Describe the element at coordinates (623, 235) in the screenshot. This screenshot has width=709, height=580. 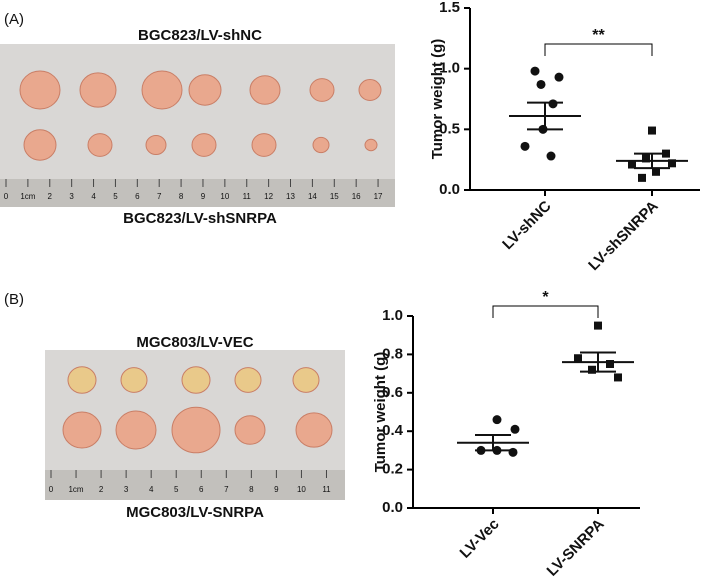
I see `x-tick-label: LV-shSNRPA` at that location.